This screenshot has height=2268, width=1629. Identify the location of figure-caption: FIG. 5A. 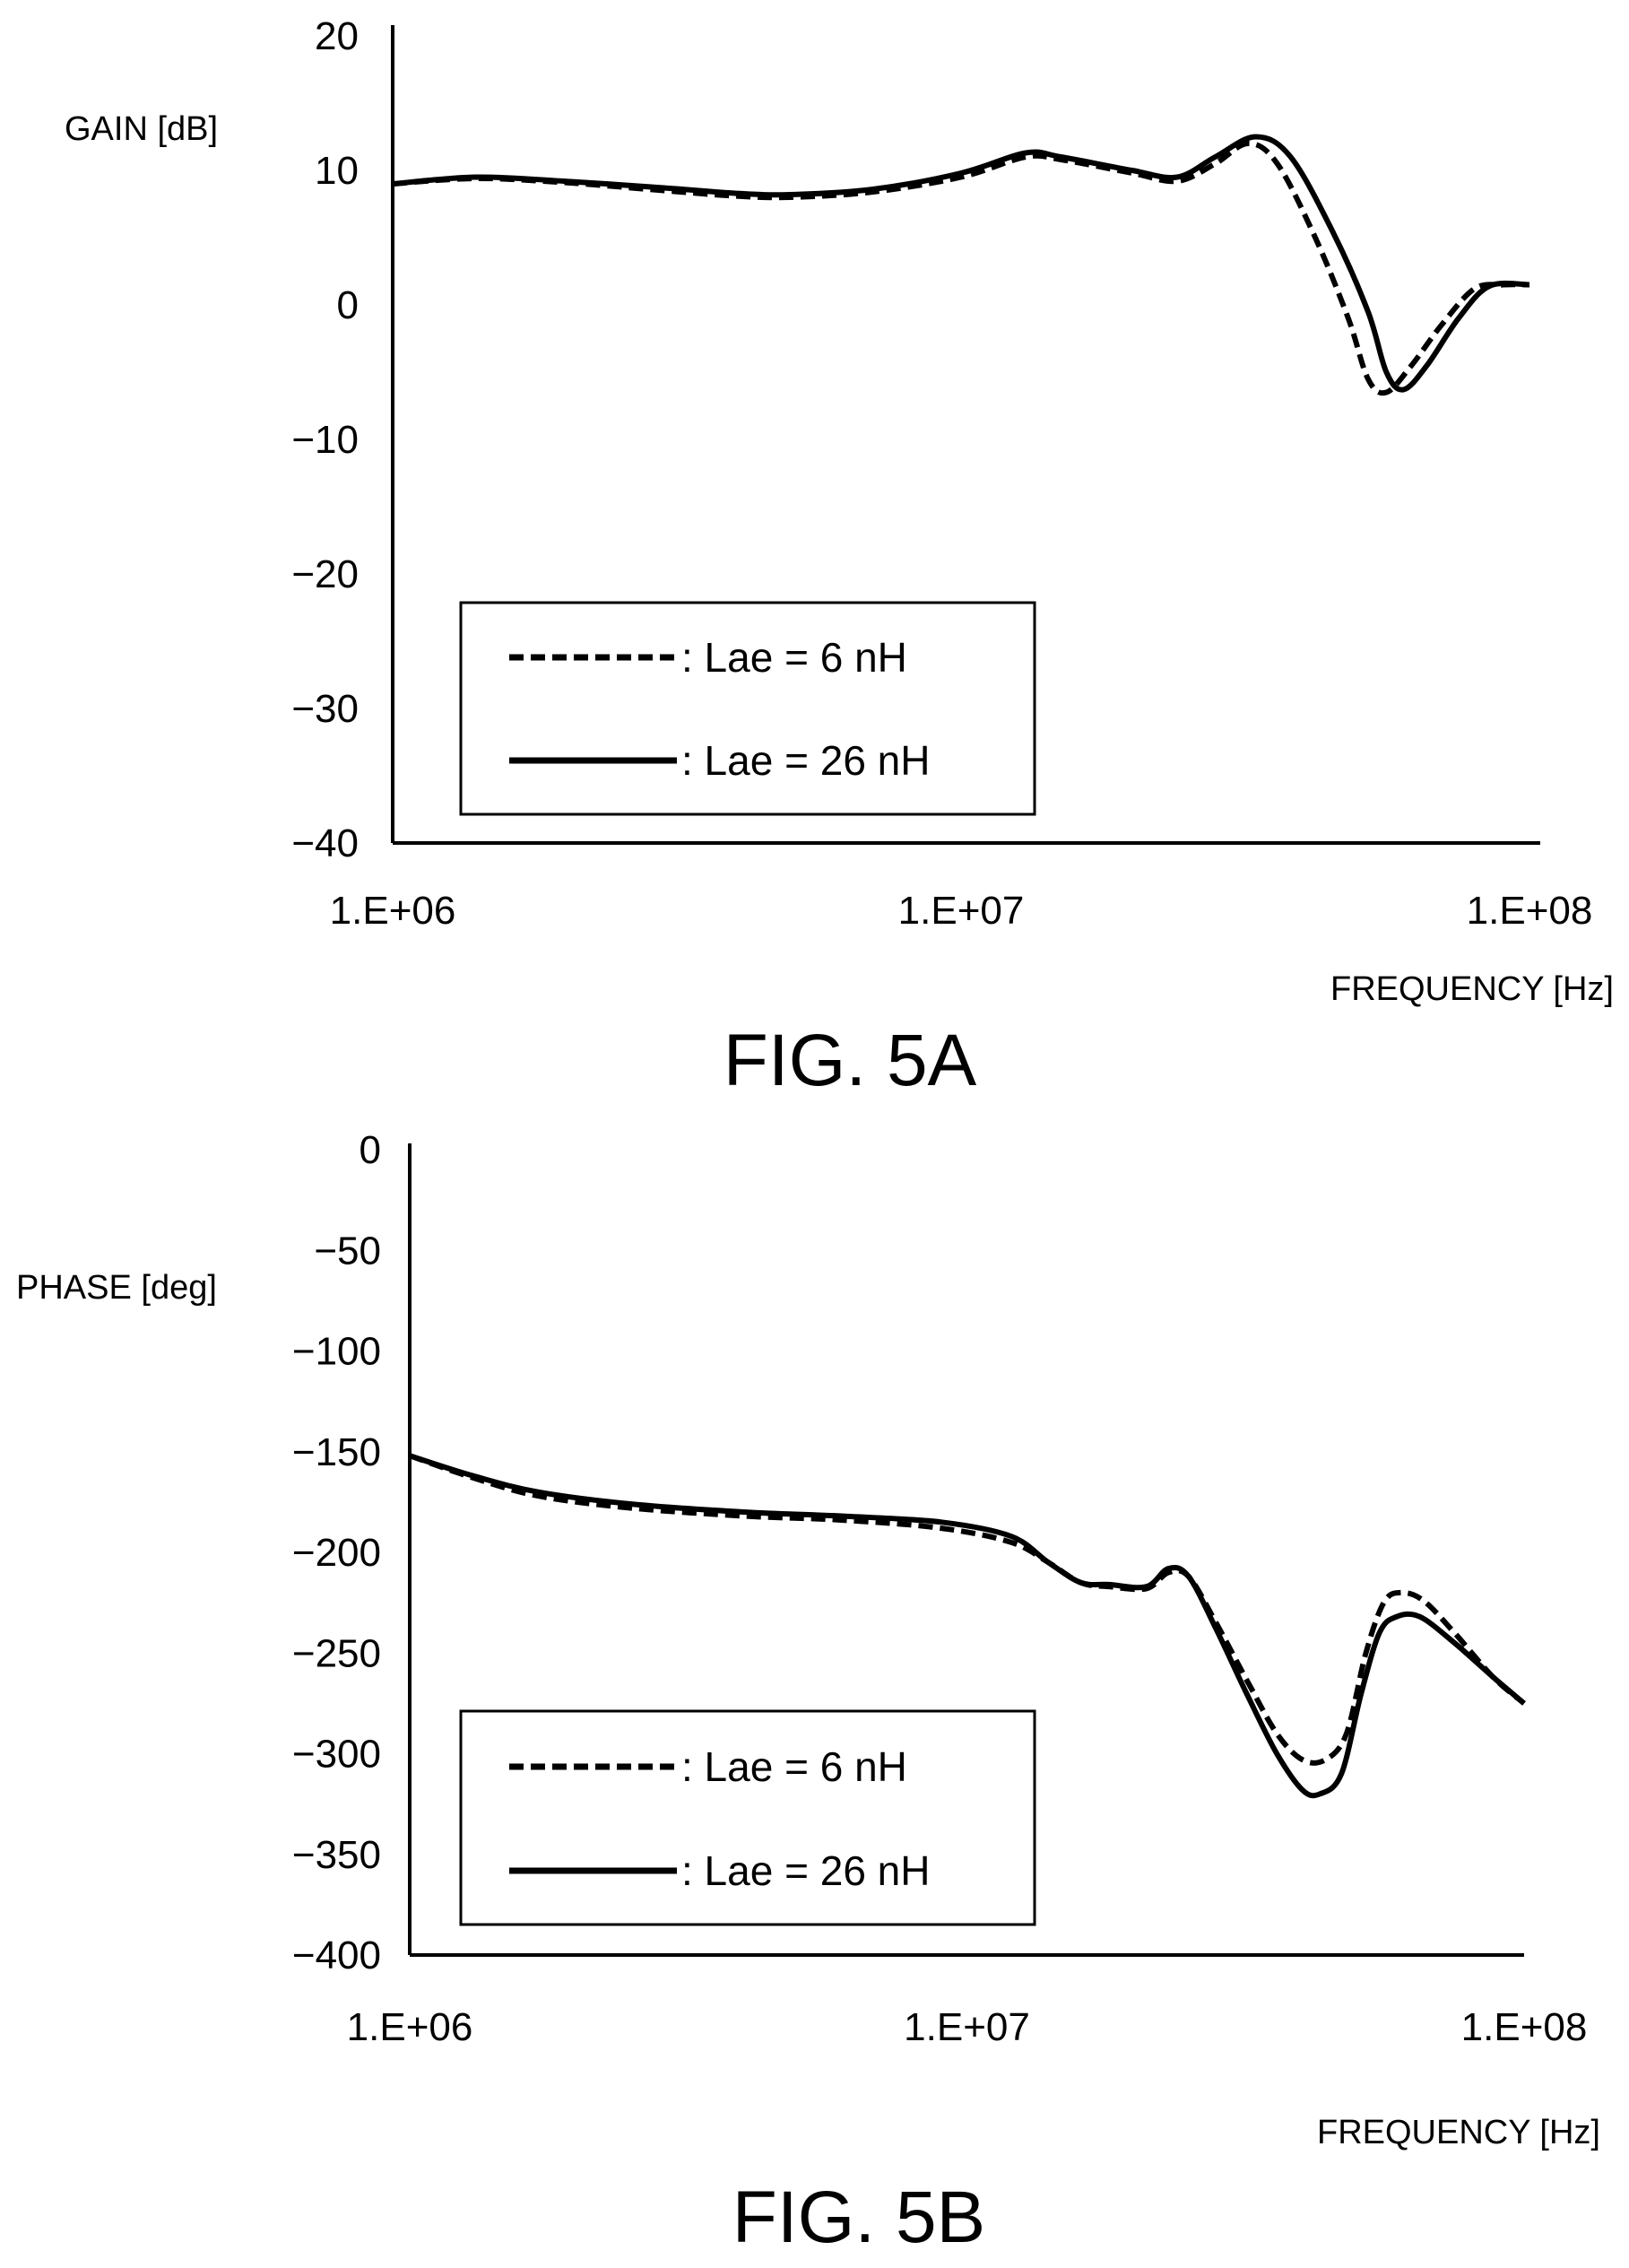
(850, 1060).